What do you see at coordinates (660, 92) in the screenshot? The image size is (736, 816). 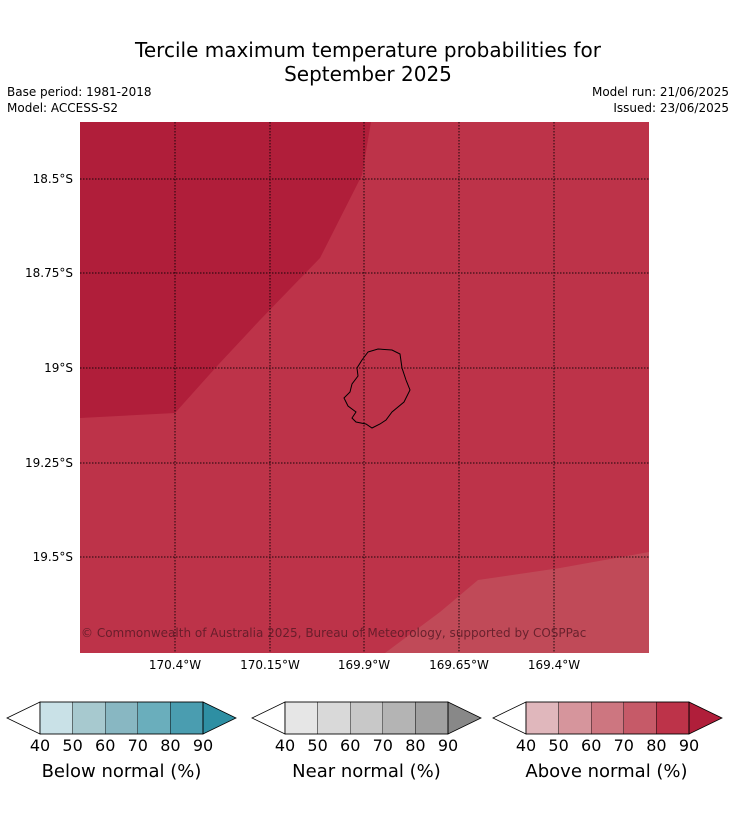 I see `model-run: Model run: 21/06/2025` at bounding box center [660, 92].